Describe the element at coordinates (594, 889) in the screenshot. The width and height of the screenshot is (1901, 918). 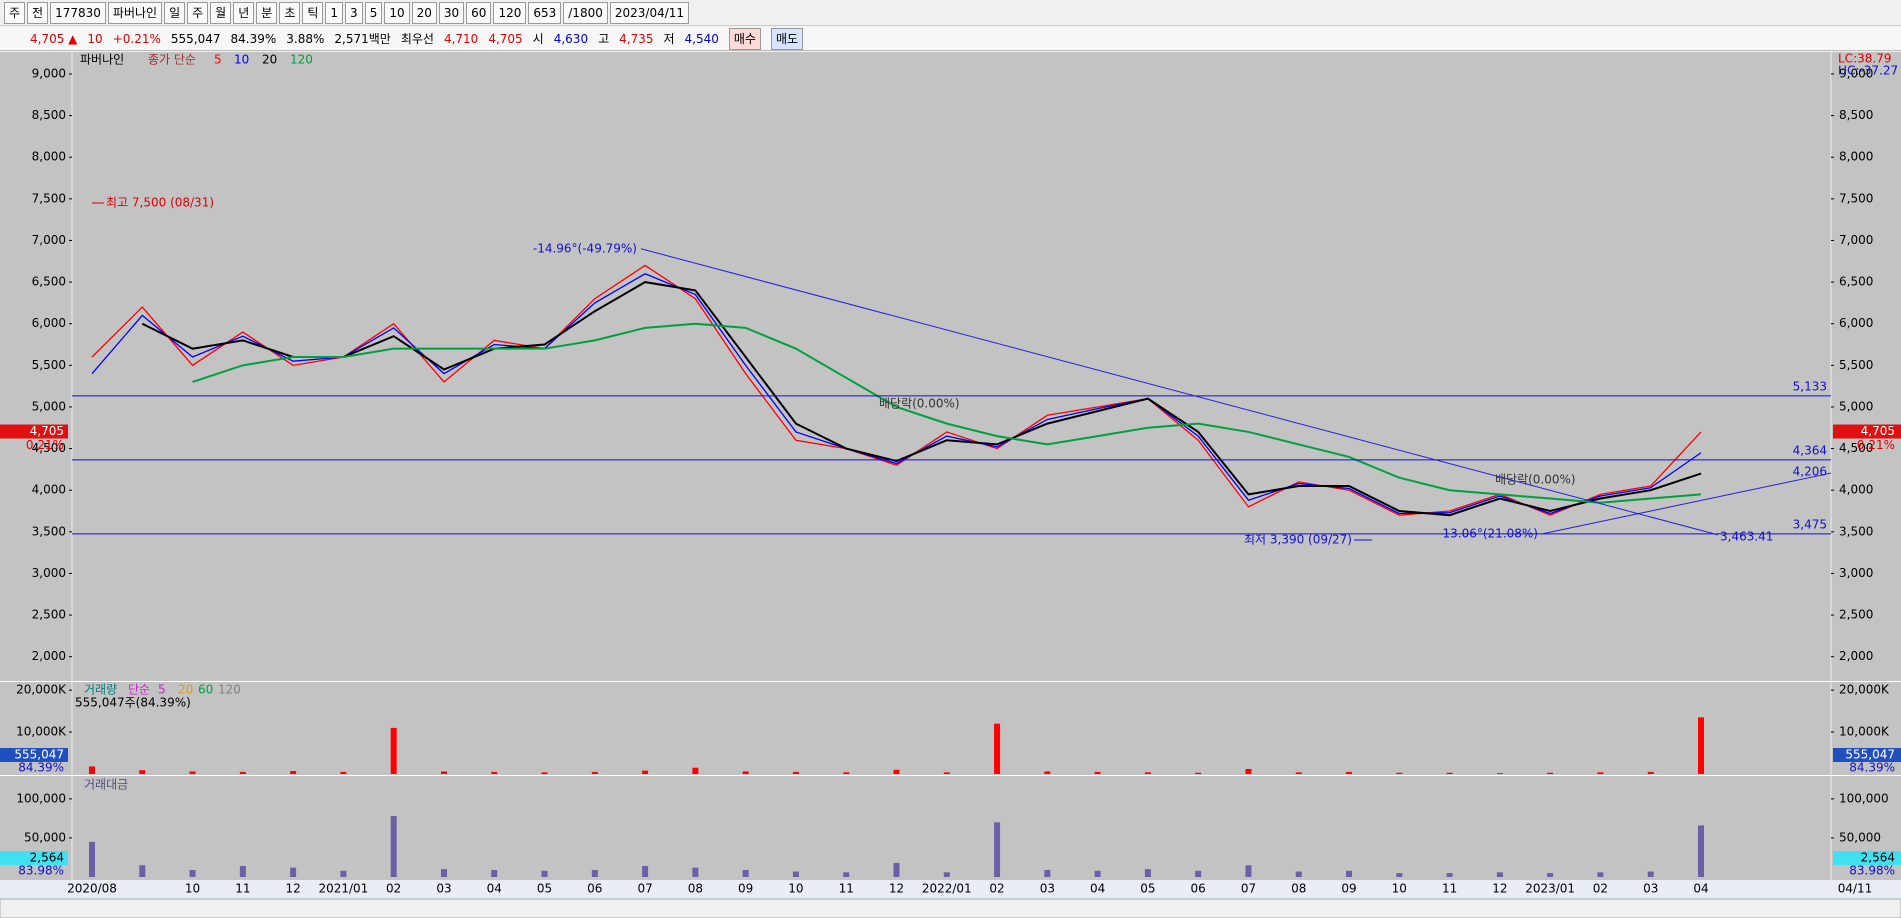
I see `x-tick-label: 06` at that location.